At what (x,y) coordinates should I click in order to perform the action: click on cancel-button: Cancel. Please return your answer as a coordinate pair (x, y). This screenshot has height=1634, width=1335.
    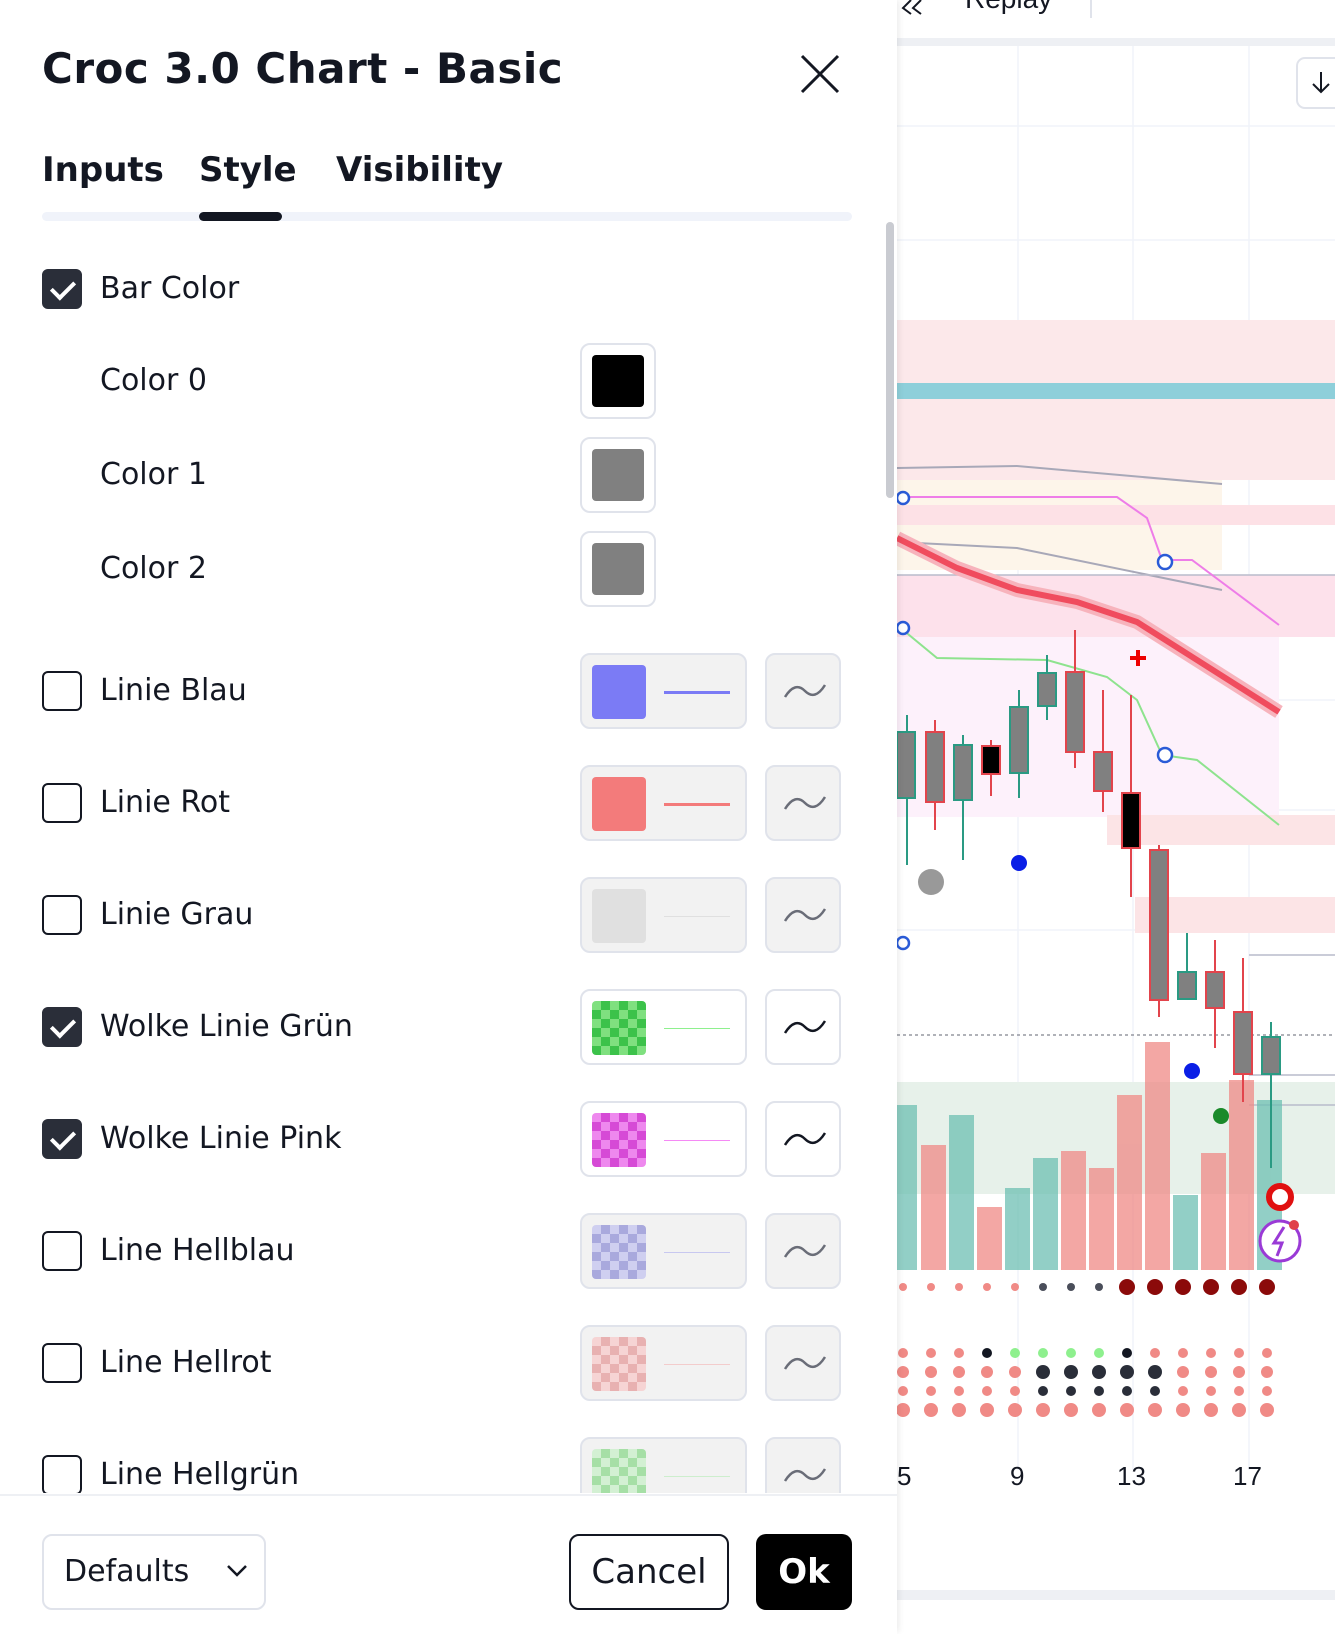
    Looking at the image, I should click on (649, 1572).